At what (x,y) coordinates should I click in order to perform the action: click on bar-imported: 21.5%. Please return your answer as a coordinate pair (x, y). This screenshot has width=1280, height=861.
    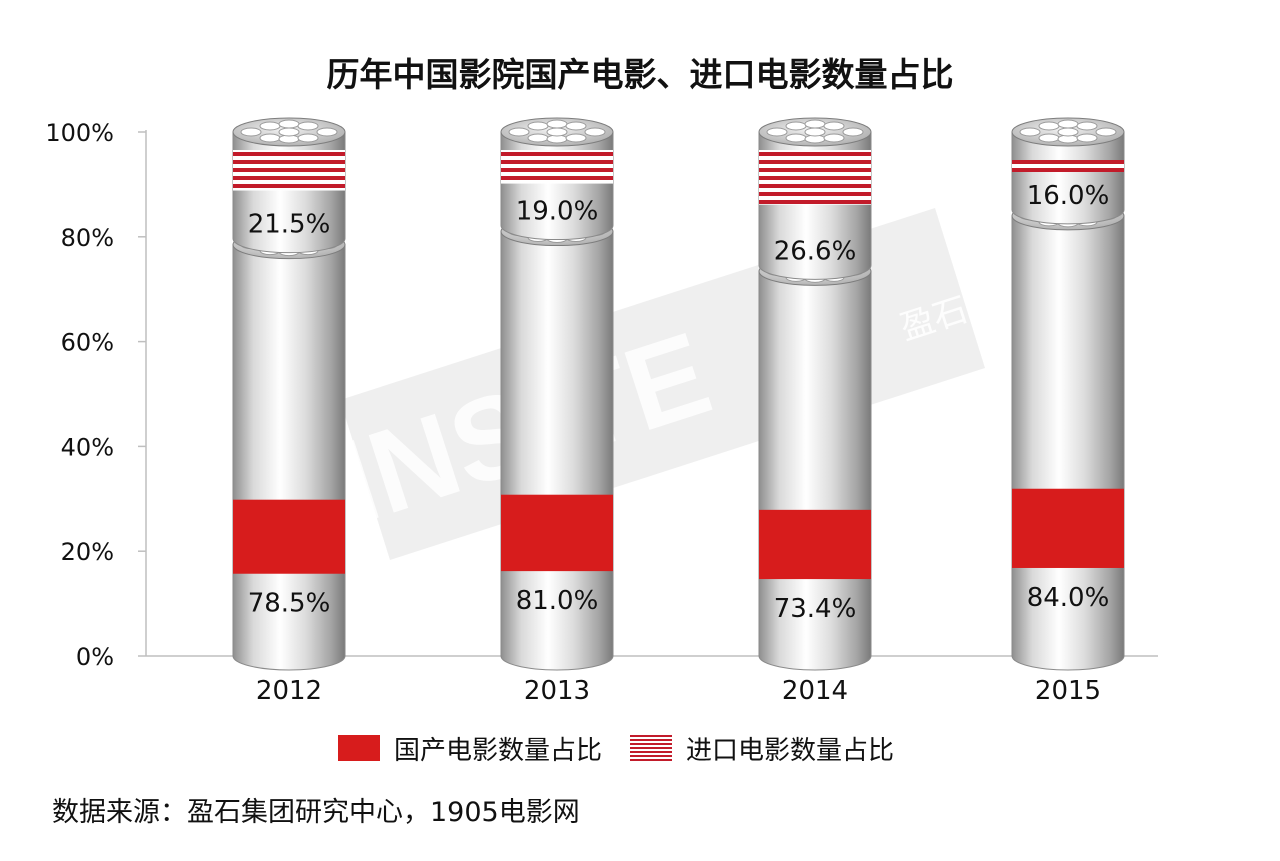
    Looking at the image, I should click on (289, 185).